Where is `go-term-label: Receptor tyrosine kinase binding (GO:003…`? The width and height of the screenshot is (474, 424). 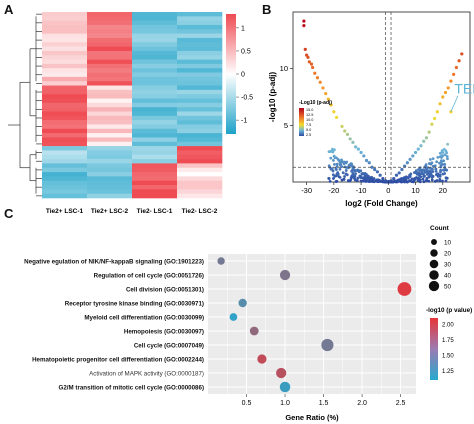
go-term-label: Receptor tyrosine kinase binding (GO:003… is located at coordinates (134, 303).